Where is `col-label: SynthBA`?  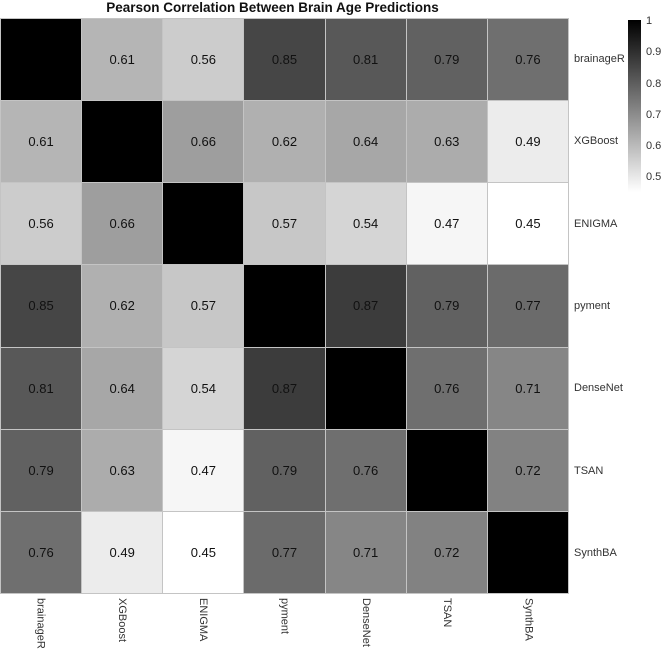
col-label: SynthBA is located at coordinates (528, 619).